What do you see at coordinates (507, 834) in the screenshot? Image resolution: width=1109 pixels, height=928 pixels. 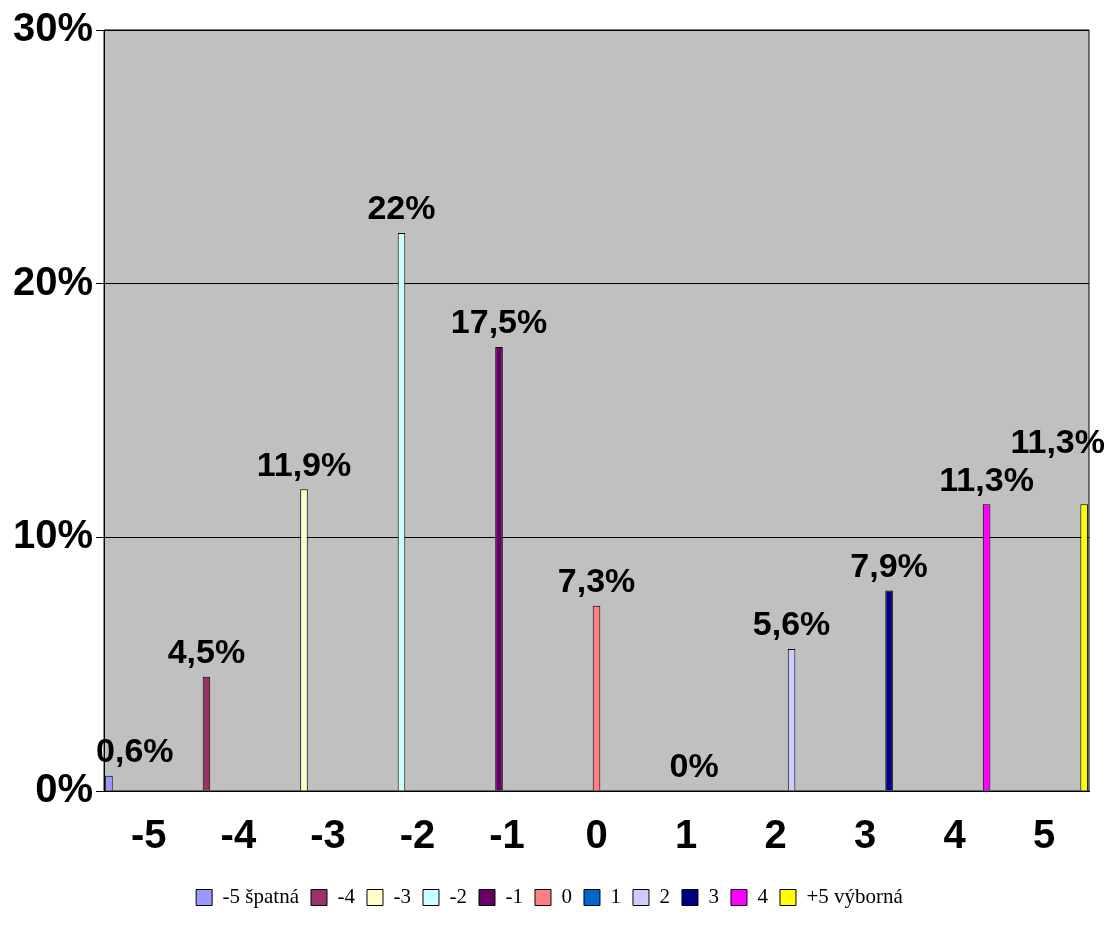 I see `x-tick-label: -1` at bounding box center [507, 834].